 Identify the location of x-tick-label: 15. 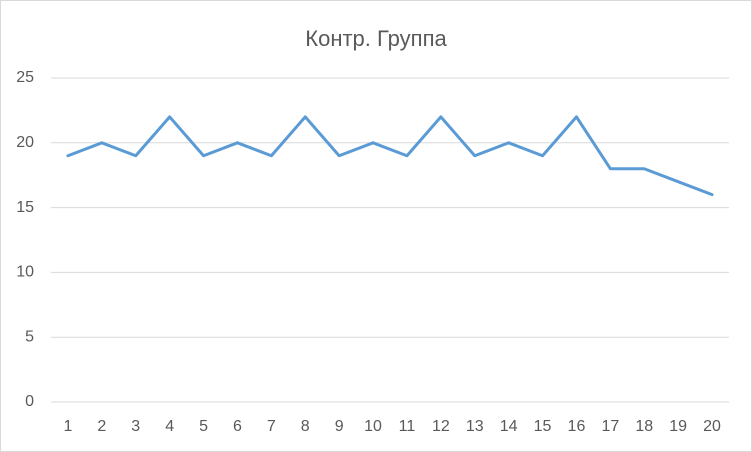
(543, 426).